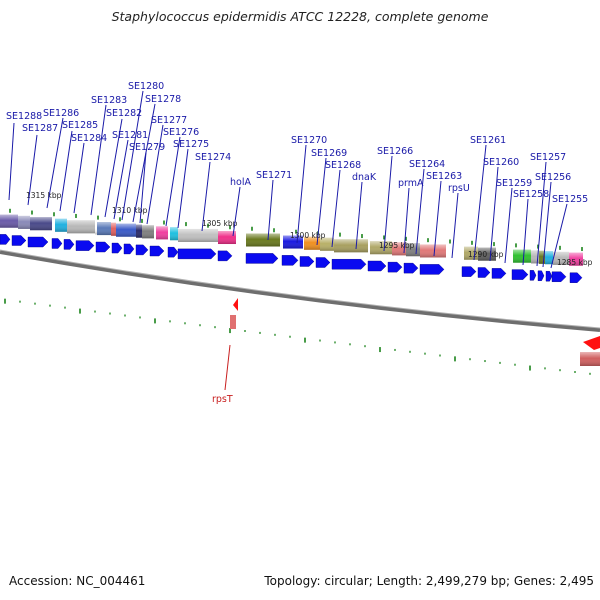 The height and width of the screenshot is (600, 600). What do you see at coordinates (181, 132) in the screenshot?
I see `gene-label-SE1276: SE1276` at bounding box center [181, 132].